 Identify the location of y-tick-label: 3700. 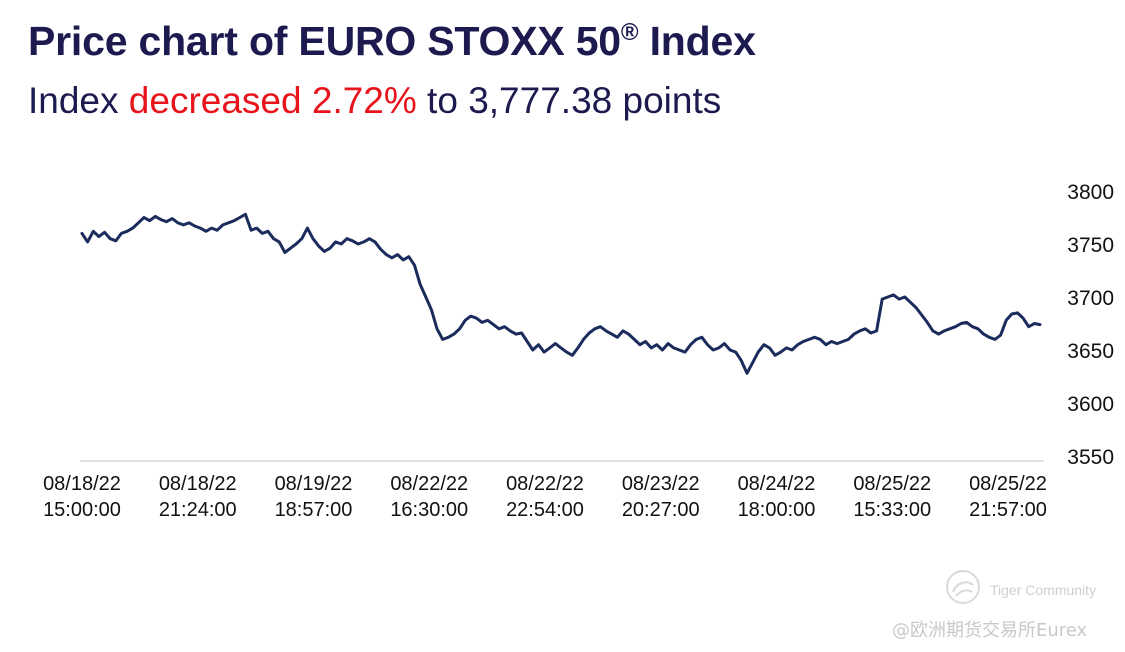
(1090, 298).